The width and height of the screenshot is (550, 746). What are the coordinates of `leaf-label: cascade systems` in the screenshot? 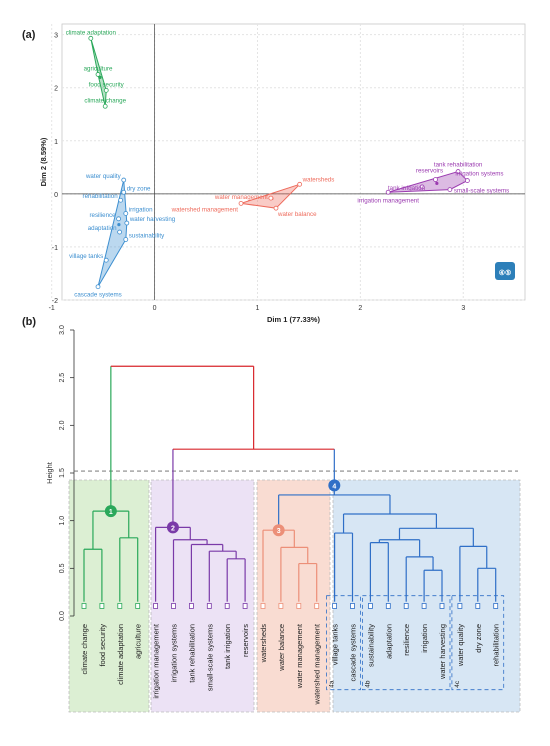 It's located at (353, 653).